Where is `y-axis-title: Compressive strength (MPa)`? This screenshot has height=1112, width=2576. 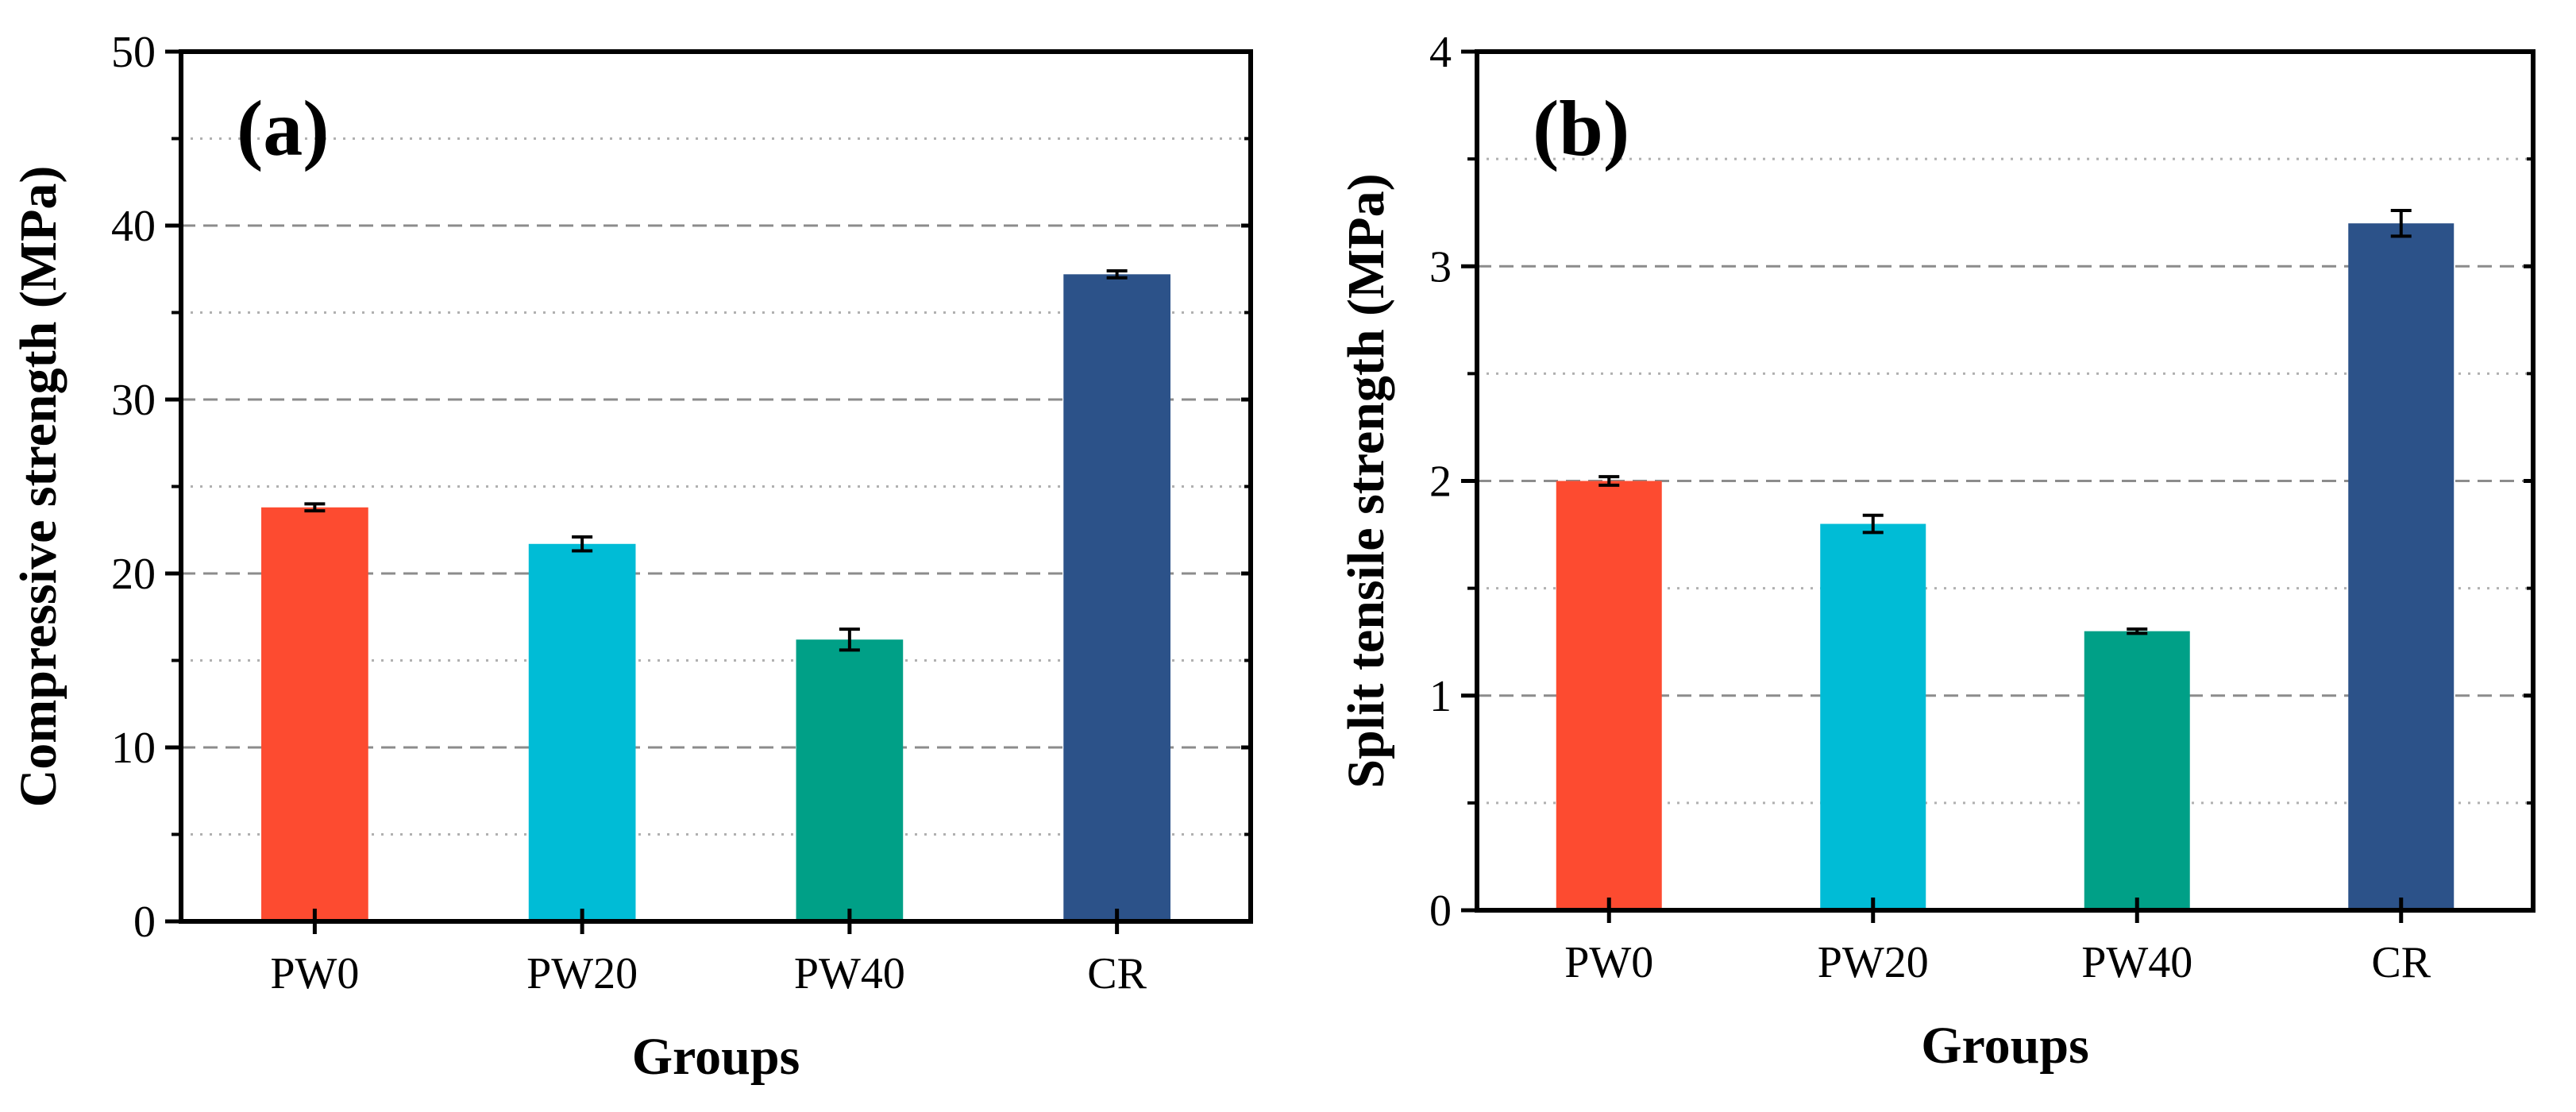 y-axis-title: Compressive strength (MPa) is located at coordinates (38, 487).